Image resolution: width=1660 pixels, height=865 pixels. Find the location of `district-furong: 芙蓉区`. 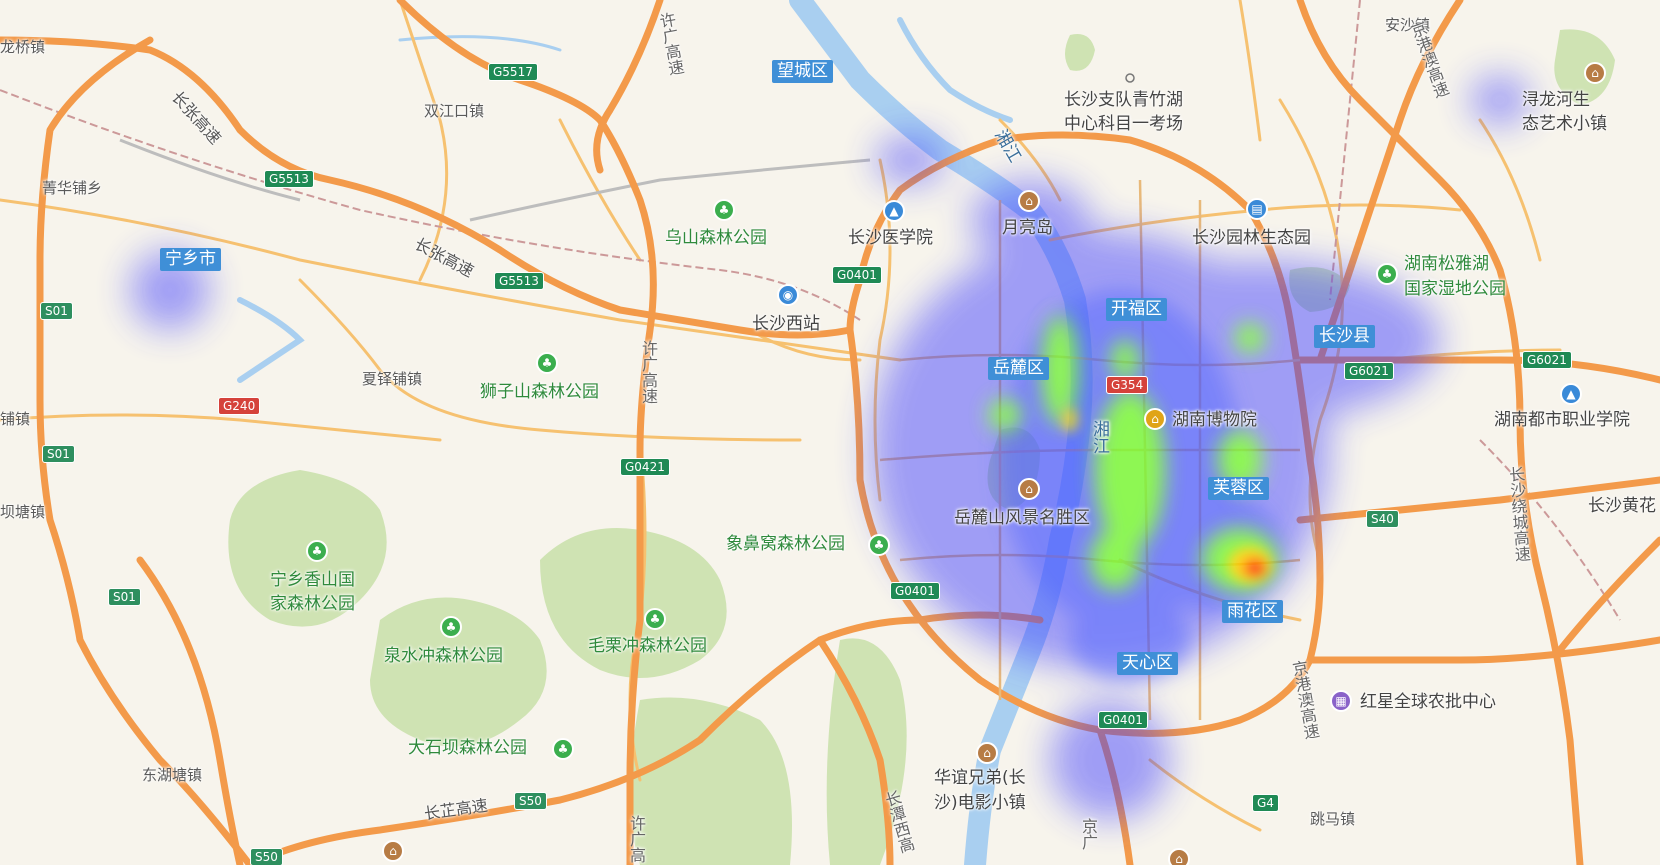

district-furong: 芙蓉区 is located at coordinates (1238, 488).